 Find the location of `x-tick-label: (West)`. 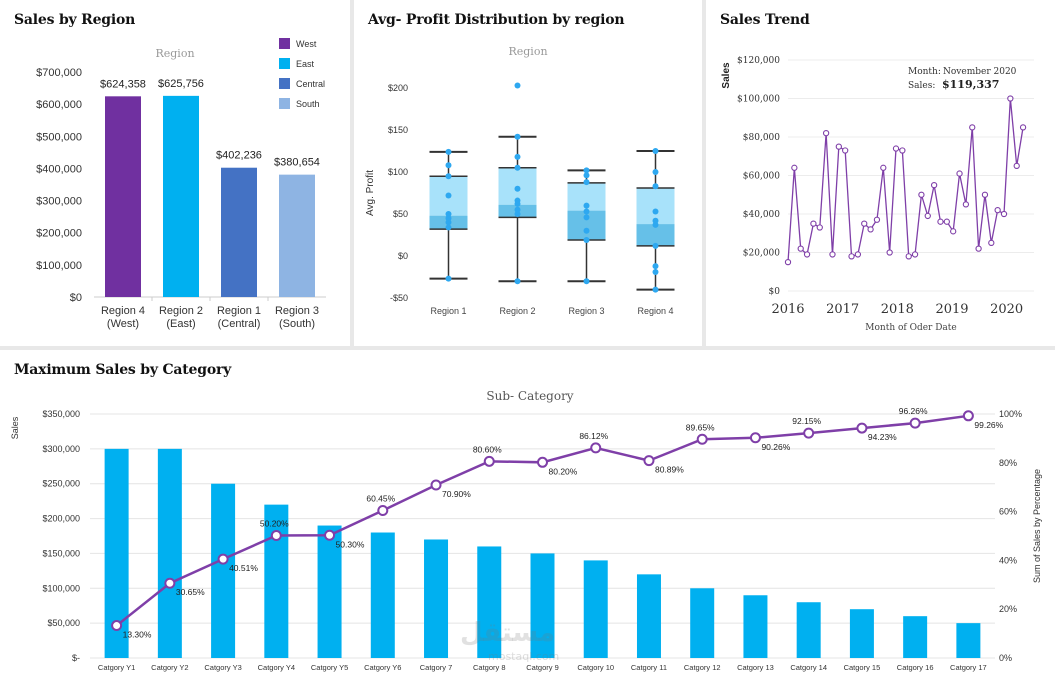

x-tick-label: (West) is located at coordinates (123, 324).